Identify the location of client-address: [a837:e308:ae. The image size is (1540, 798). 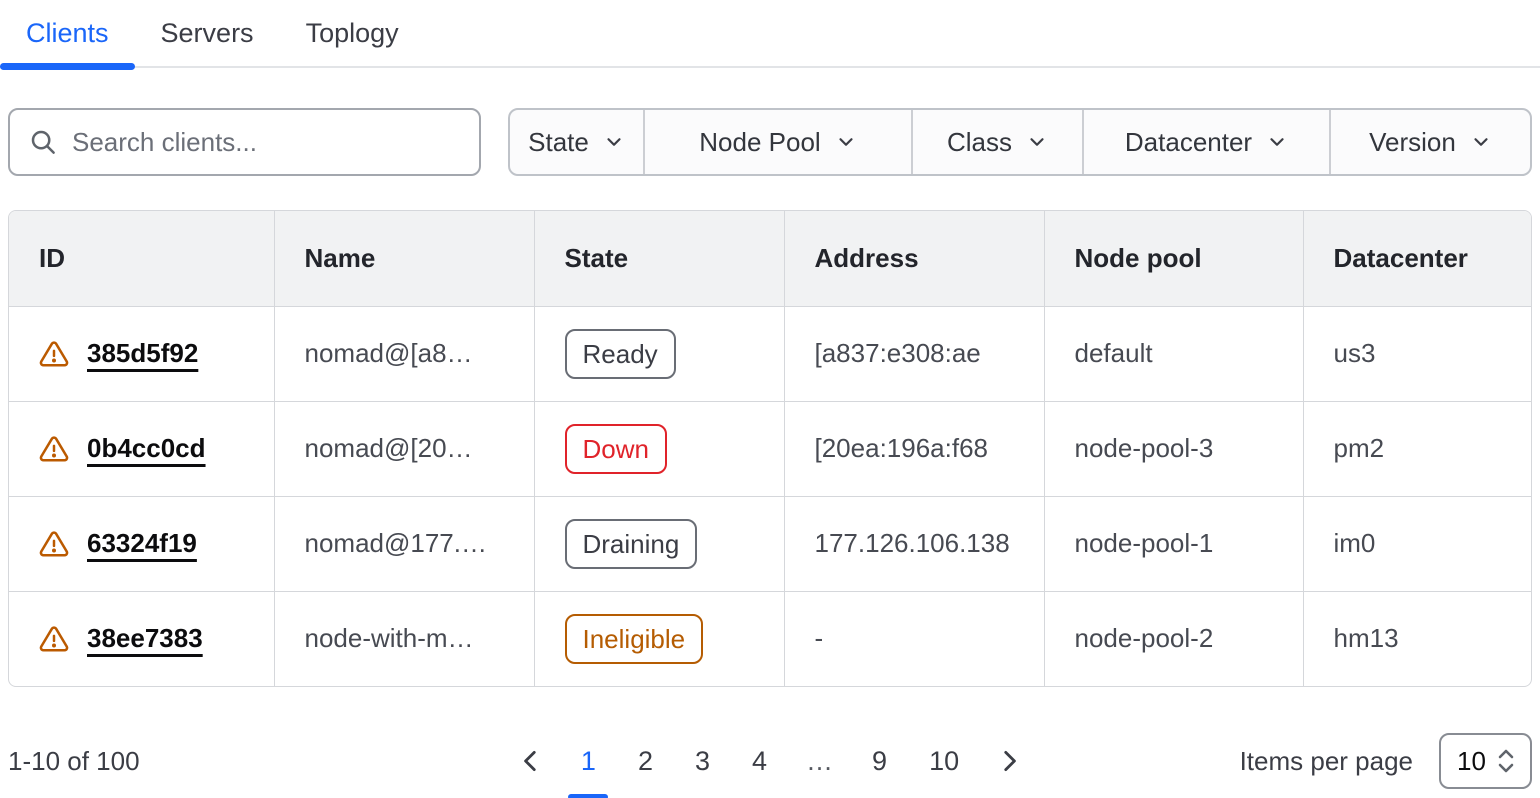
(914, 353).